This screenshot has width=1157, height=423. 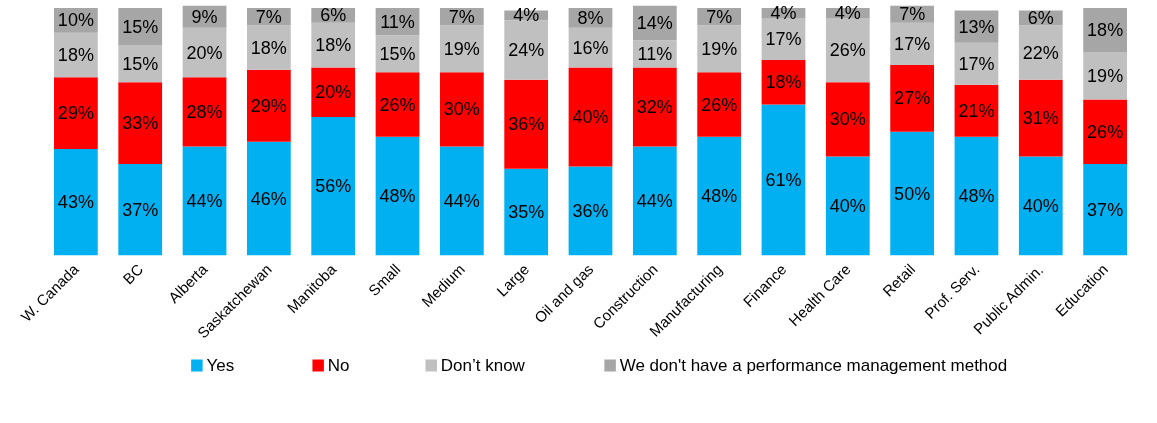 What do you see at coordinates (133, 274) in the screenshot?
I see `x-tick-label: BC` at bounding box center [133, 274].